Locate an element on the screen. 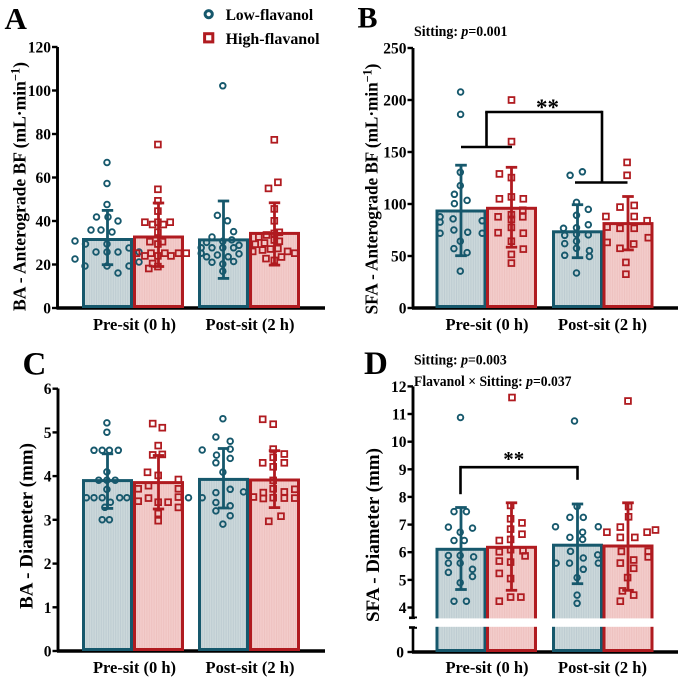 This screenshot has width=683, height=685. svg-text: 250 is located at coordinates (395, 49).